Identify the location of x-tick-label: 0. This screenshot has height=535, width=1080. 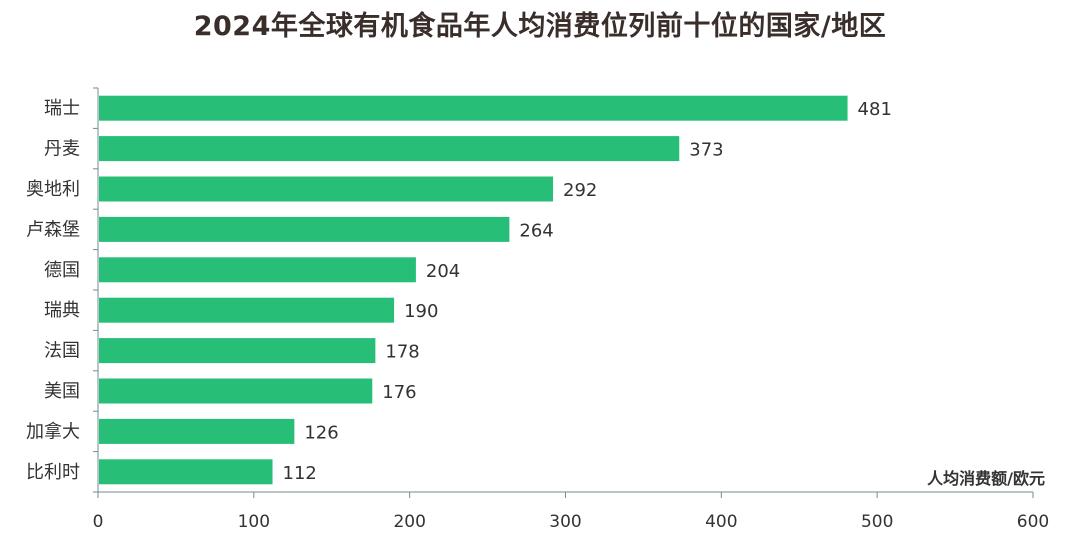
(98, 522).